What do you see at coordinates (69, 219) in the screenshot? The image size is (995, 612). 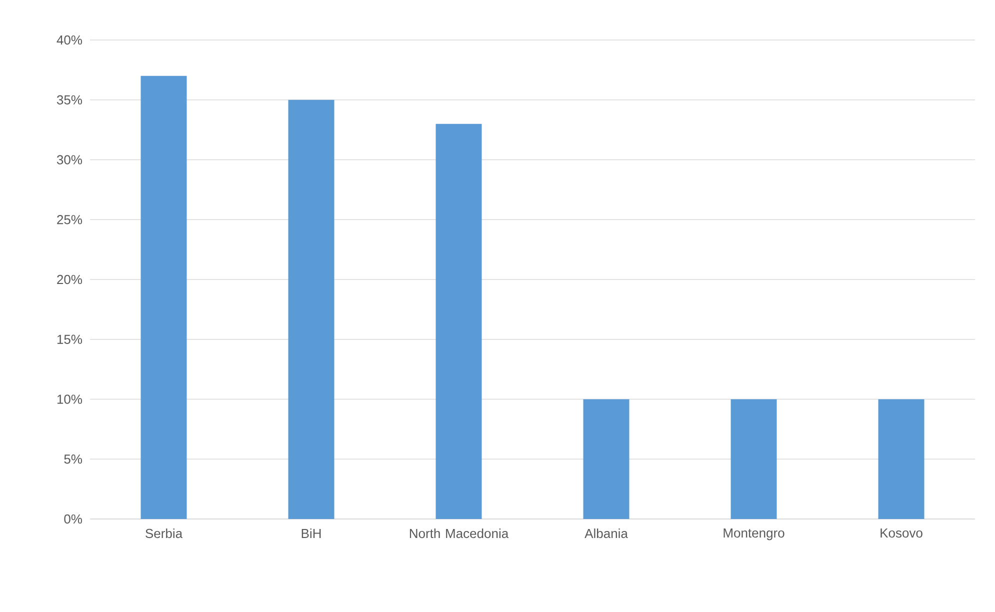 I see `y-tick-label: 25%` at bounding box center [69, 219].